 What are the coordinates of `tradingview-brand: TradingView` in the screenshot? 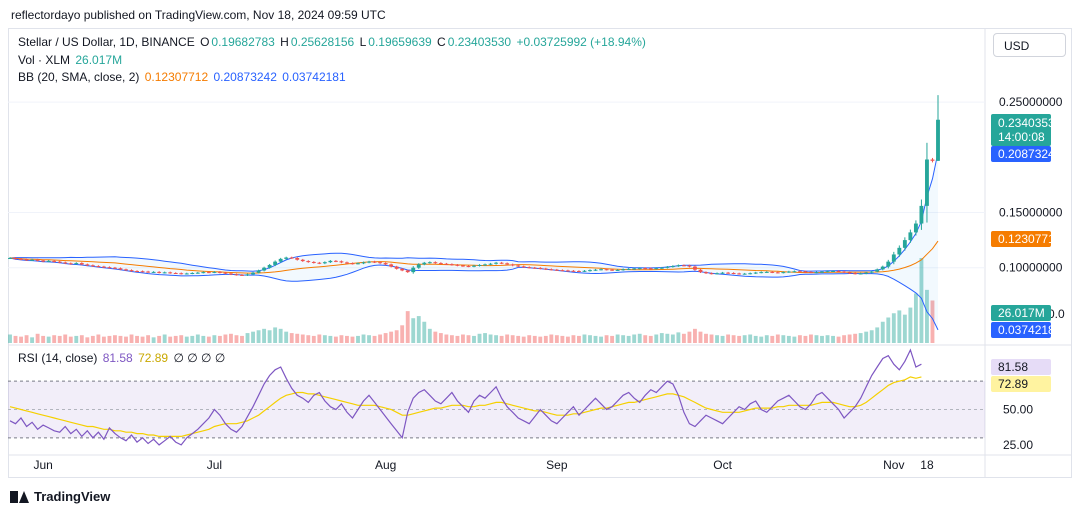 It's located at (60, 496).